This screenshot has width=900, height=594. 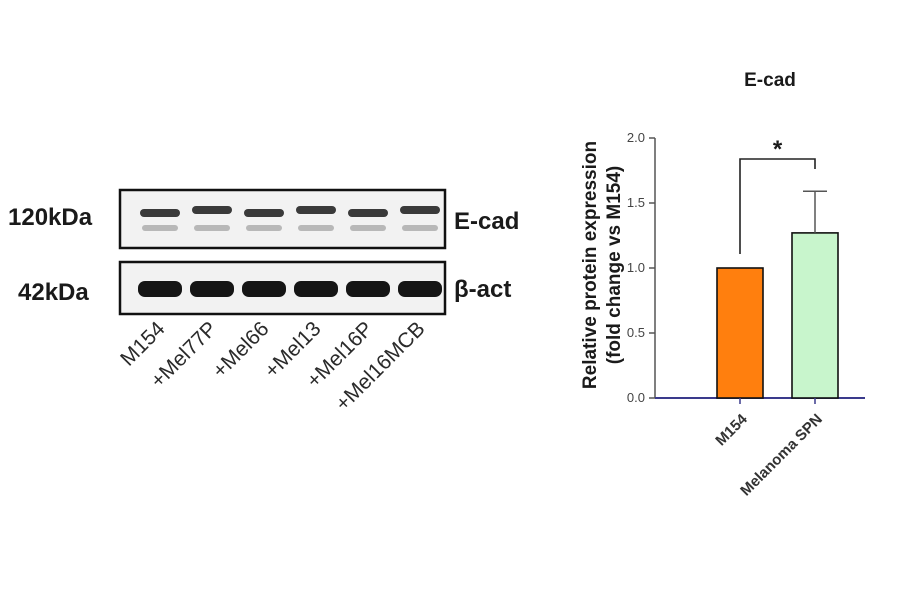 What do you see at coordinates (815, 315) in the screenshot?
I see `bar-melanoma-spn` at bounding box center [815, 315].